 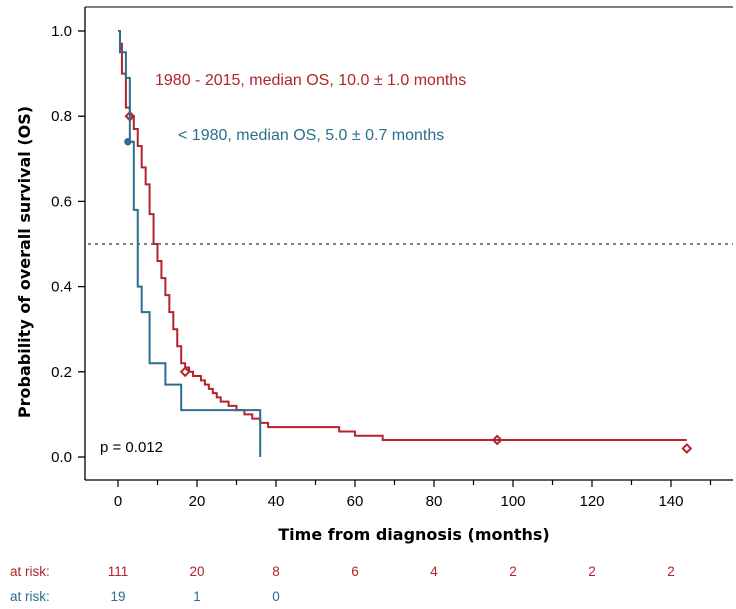 What do you see at coordinates (68, 244) in the screenshot?
I see `y-ticks: 0.0 0.2 0.4 0.6 0.8 1.0` at bounding box center [68, 244].